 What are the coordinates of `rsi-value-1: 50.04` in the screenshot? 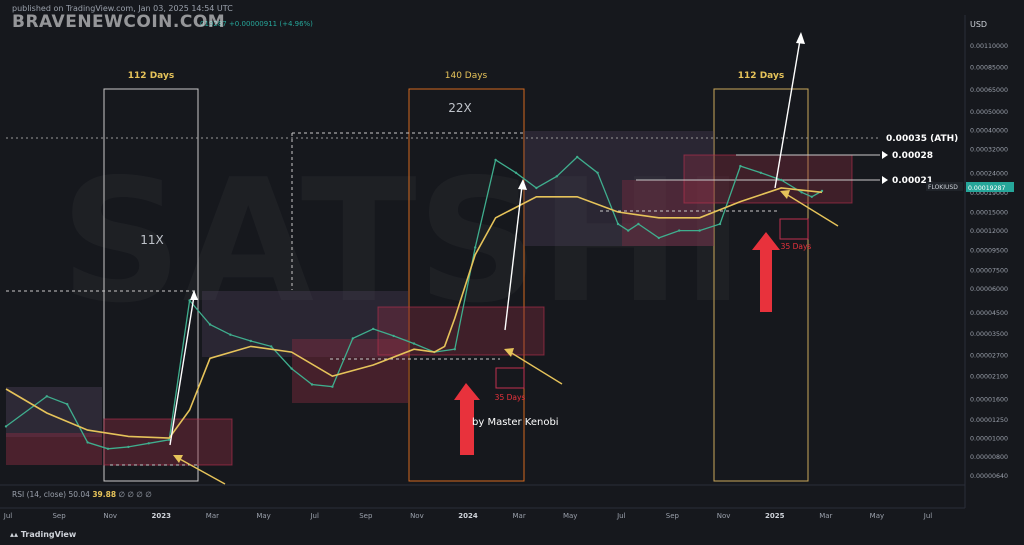 It's located at (79, 494).